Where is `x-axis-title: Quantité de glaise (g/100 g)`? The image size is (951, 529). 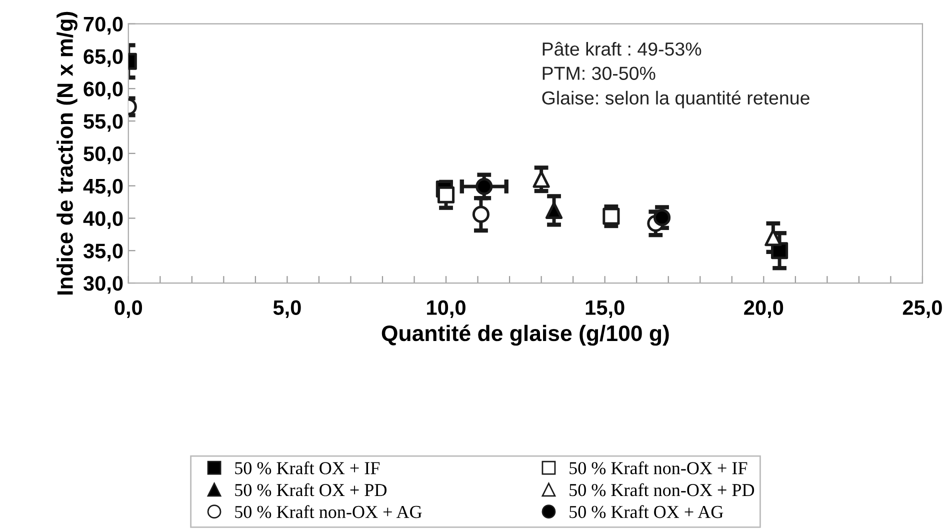
x-axis-title: Quantité de glaise (g/100 g) is located at coordinates (525, 335).